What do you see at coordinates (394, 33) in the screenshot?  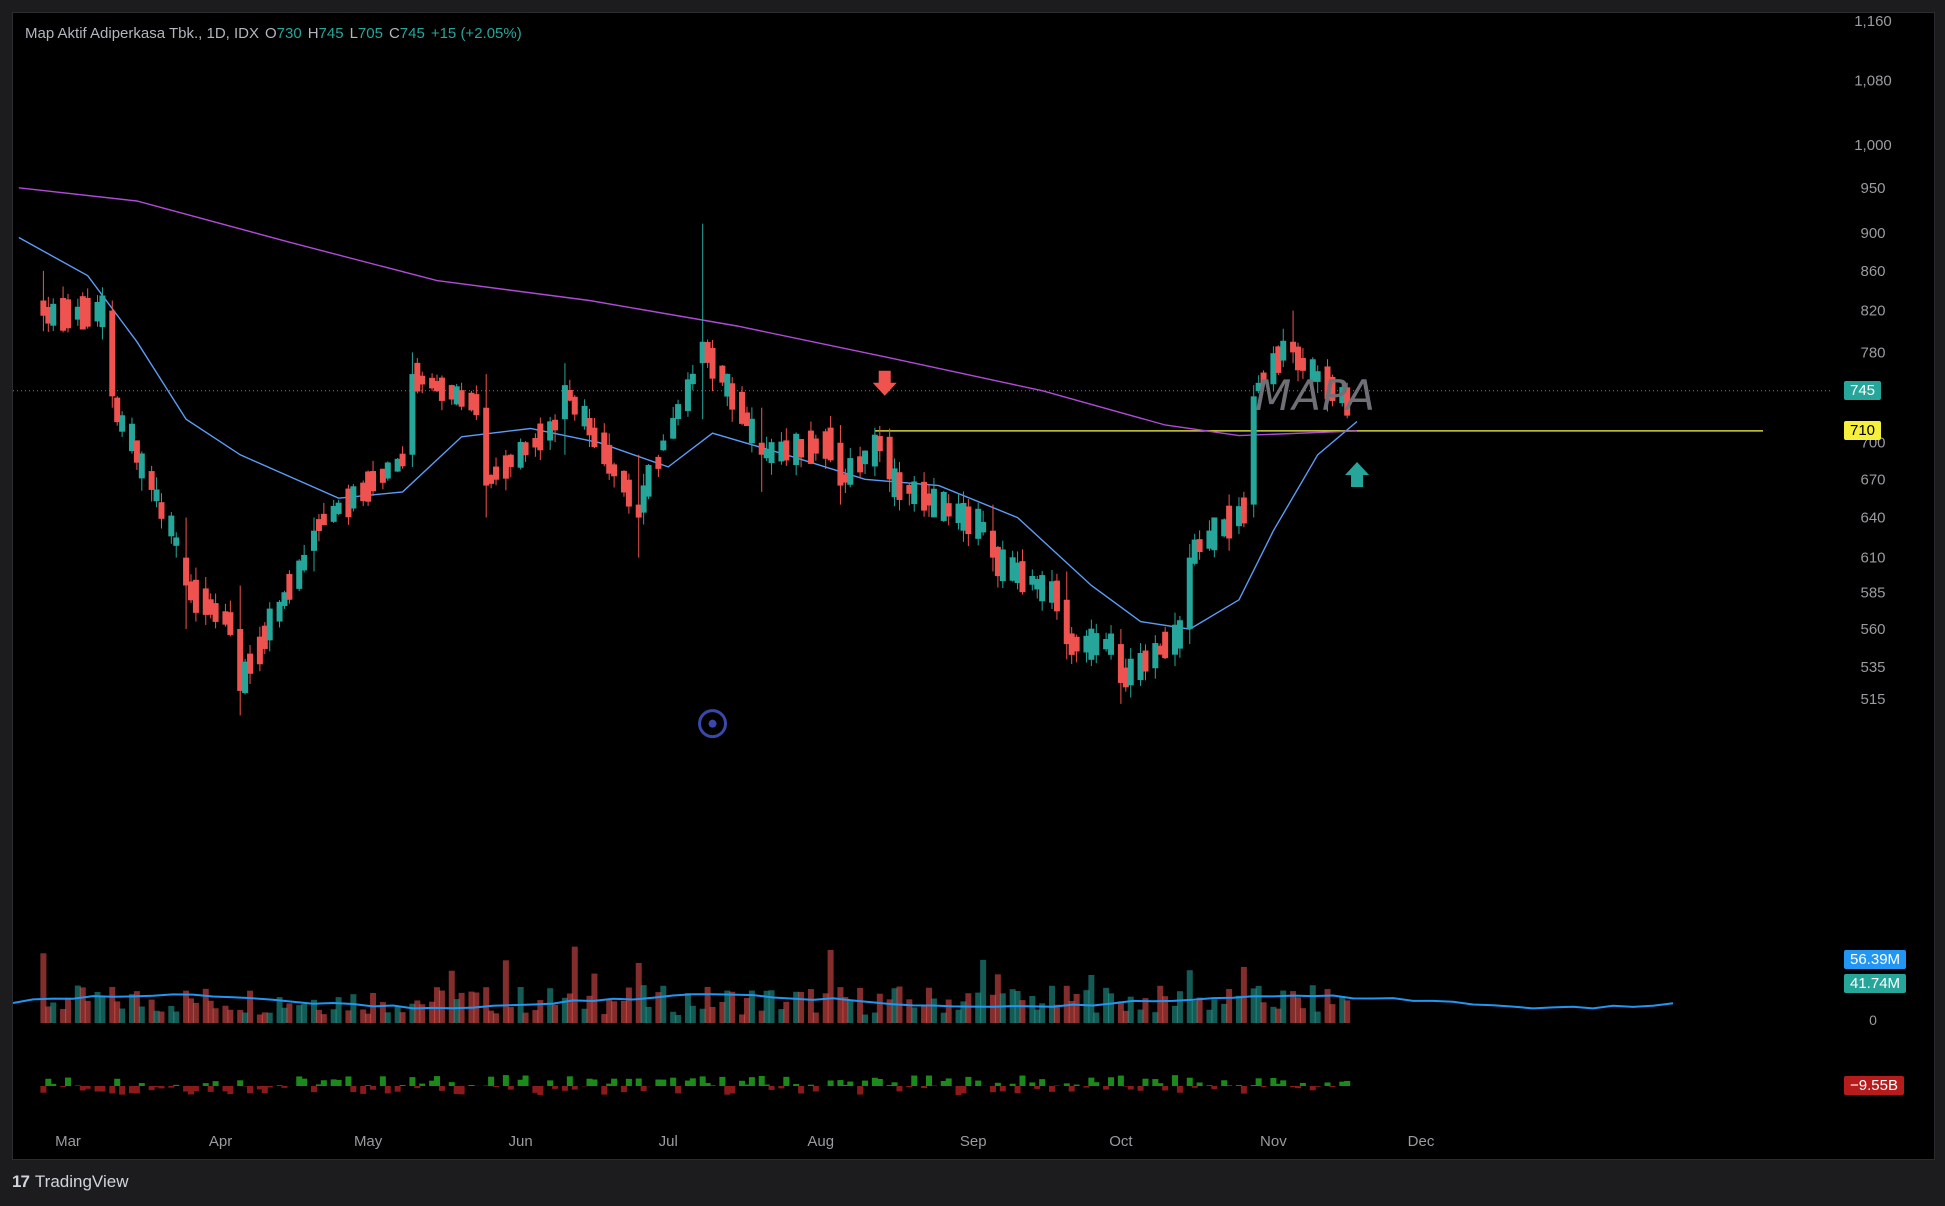 I see `legend-close-label: C` at bounding box center [394, 33].